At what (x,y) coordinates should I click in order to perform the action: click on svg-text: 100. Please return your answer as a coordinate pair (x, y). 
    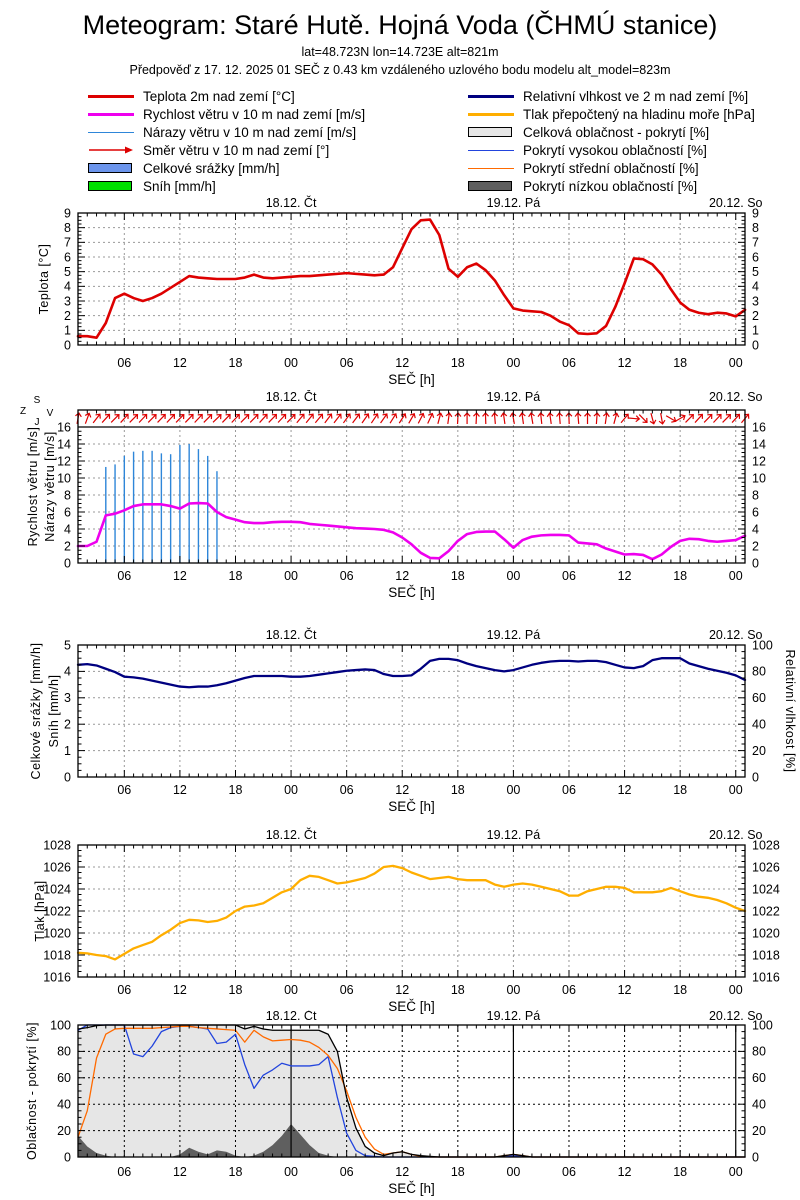
    Looking at the image, I should click on (762, 1025).